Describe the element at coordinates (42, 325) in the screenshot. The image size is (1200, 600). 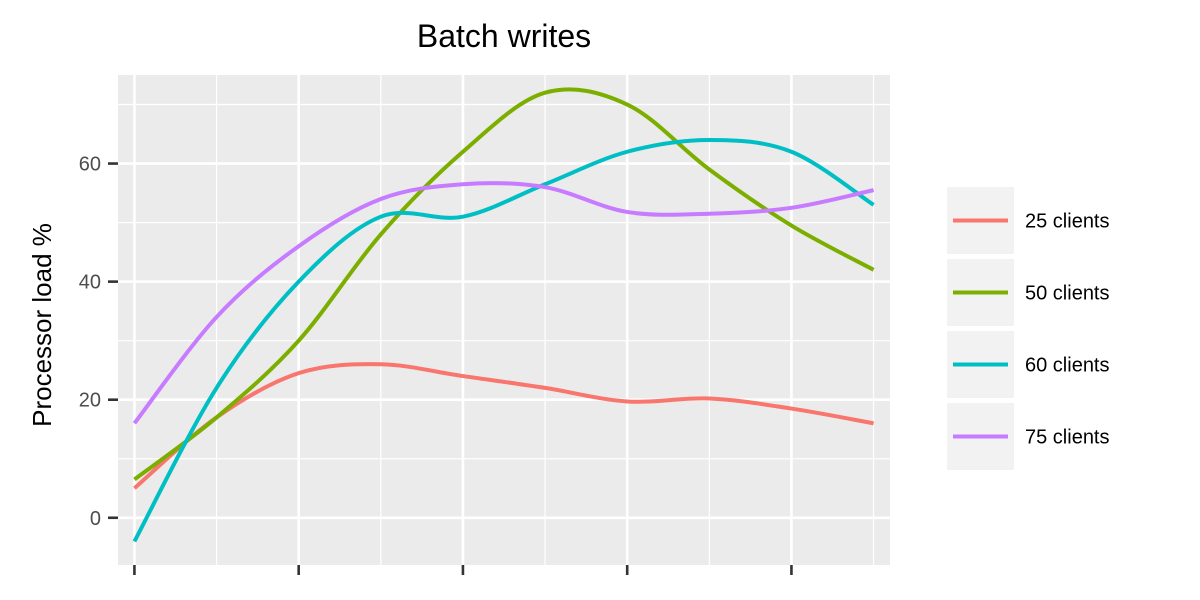
I see `y-axis-label: Processor load %` at that location.